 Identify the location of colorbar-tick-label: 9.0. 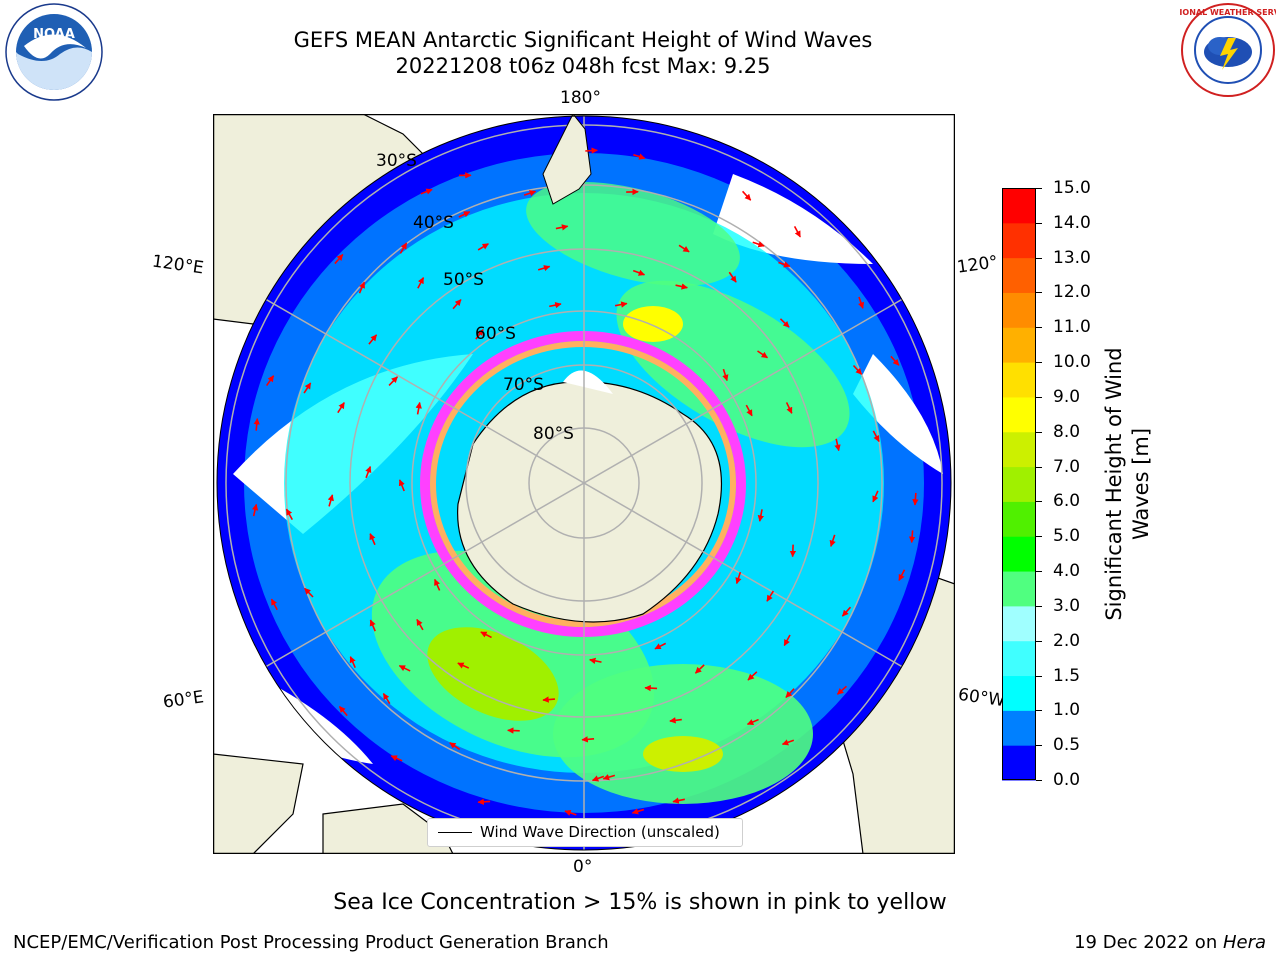
(1067, 396).